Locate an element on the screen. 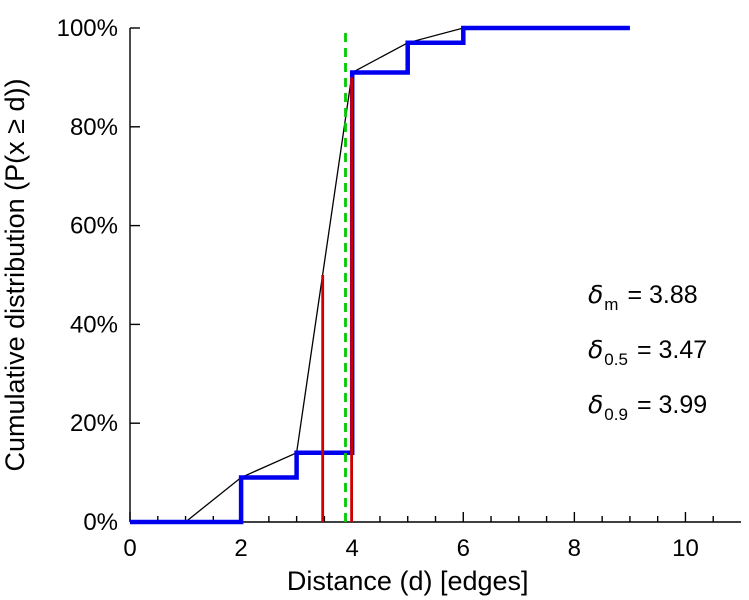 Image resolution: width=749 pixels, height=600 pixels. annotation-delta-median: δ0.5 = 3.47 is located at coordinates (647, 362).